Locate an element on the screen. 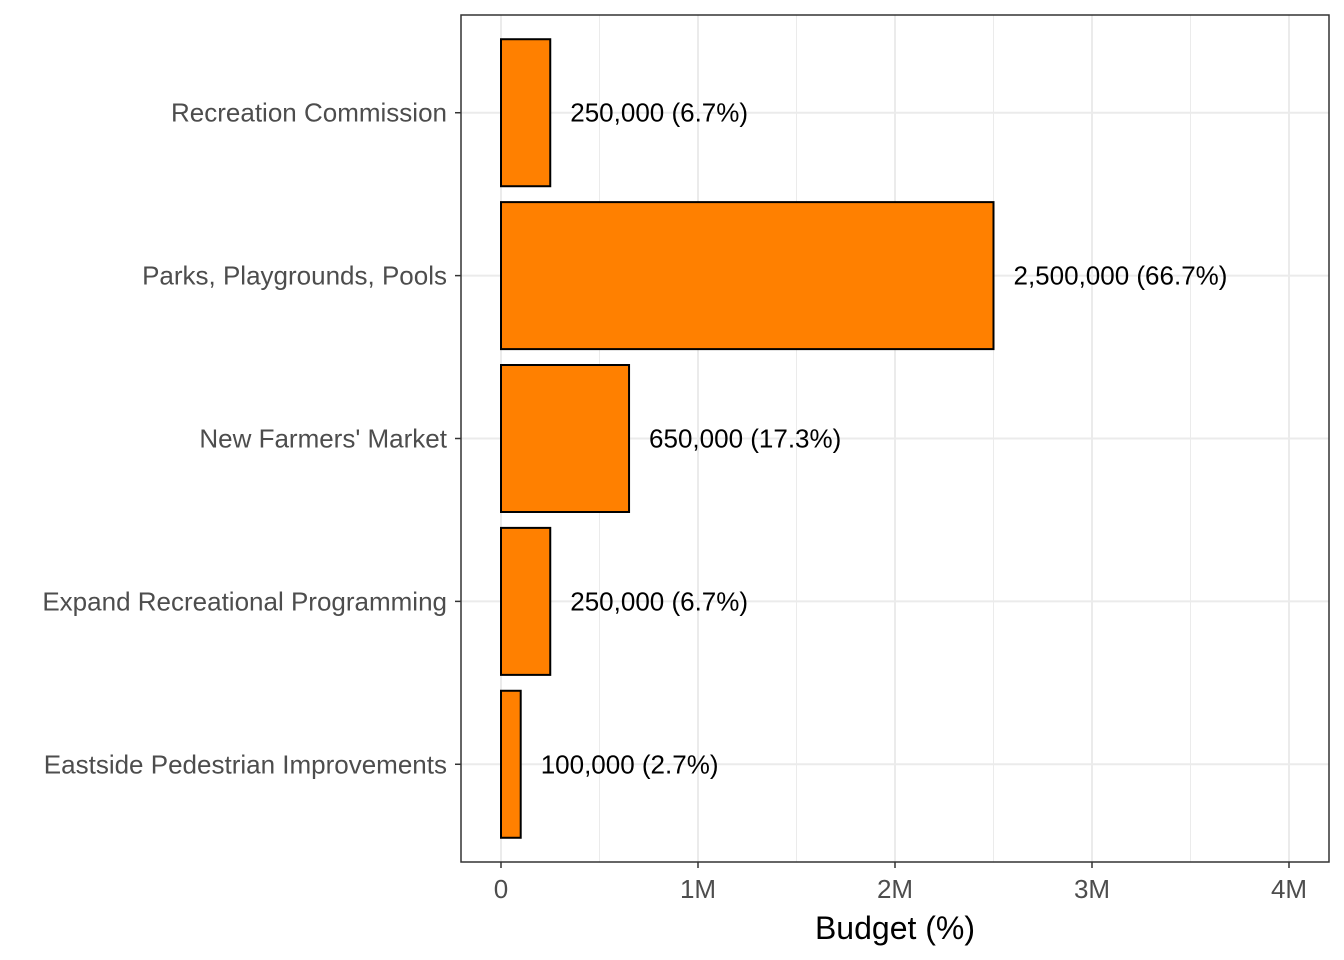  category-label: Eastside Pedestrian Improvements is located at coordinates (245, 764).